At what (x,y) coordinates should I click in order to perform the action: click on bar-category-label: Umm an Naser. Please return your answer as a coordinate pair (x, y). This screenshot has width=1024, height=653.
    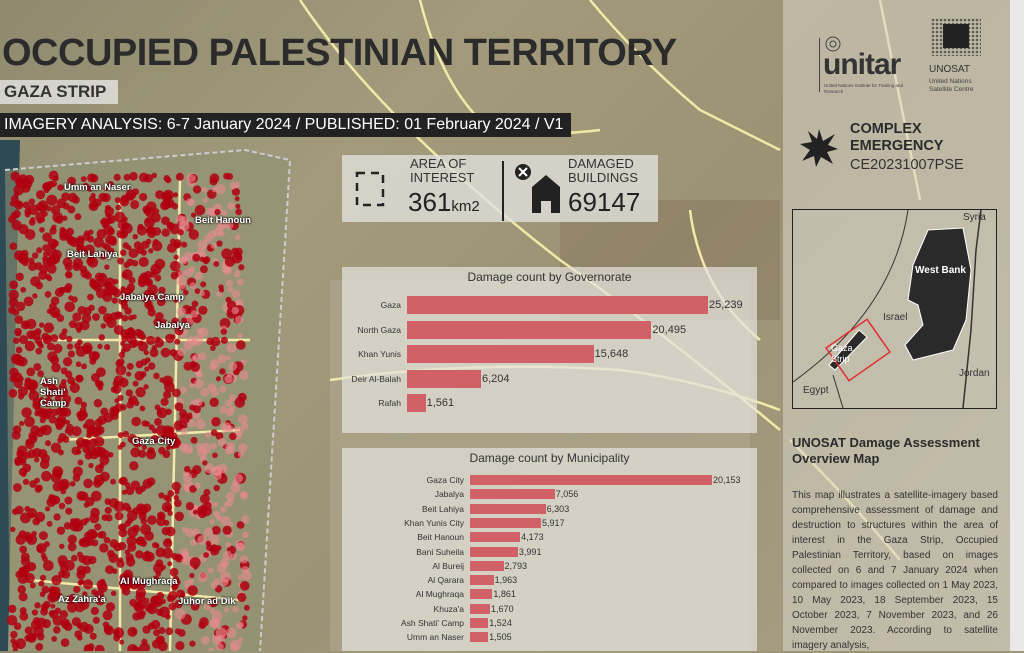
    Looking at the image, I should click on (435, 637).